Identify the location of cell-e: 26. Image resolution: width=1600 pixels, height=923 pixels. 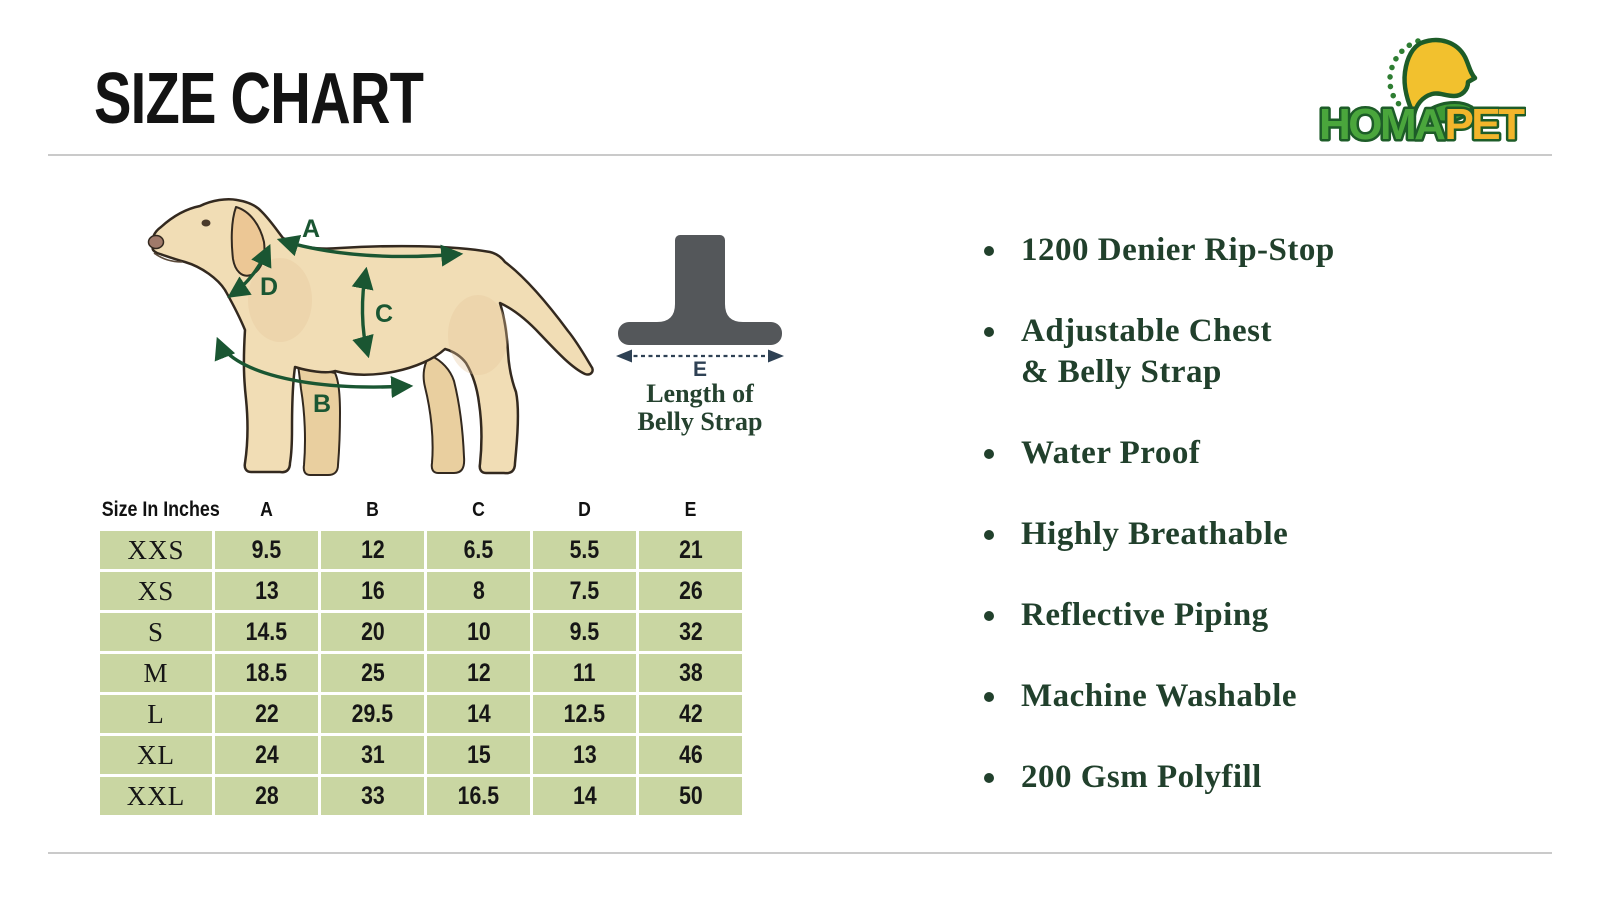
(690, 591).